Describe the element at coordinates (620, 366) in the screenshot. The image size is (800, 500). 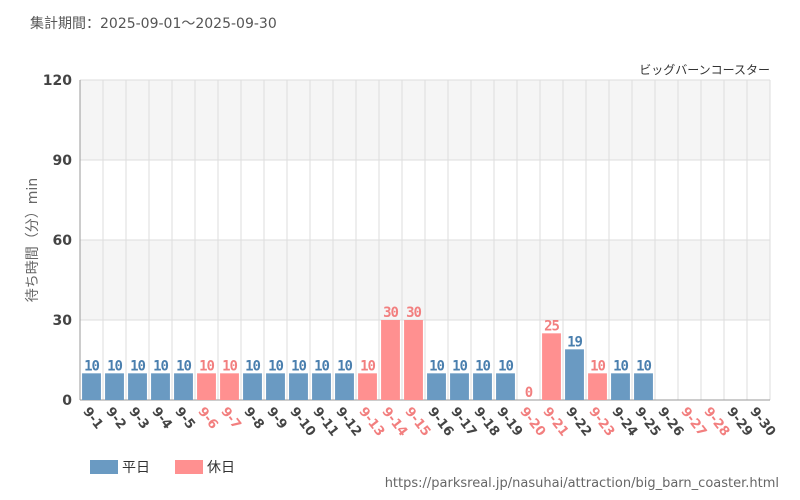
I see `data-label-9-24: 10` at that location.